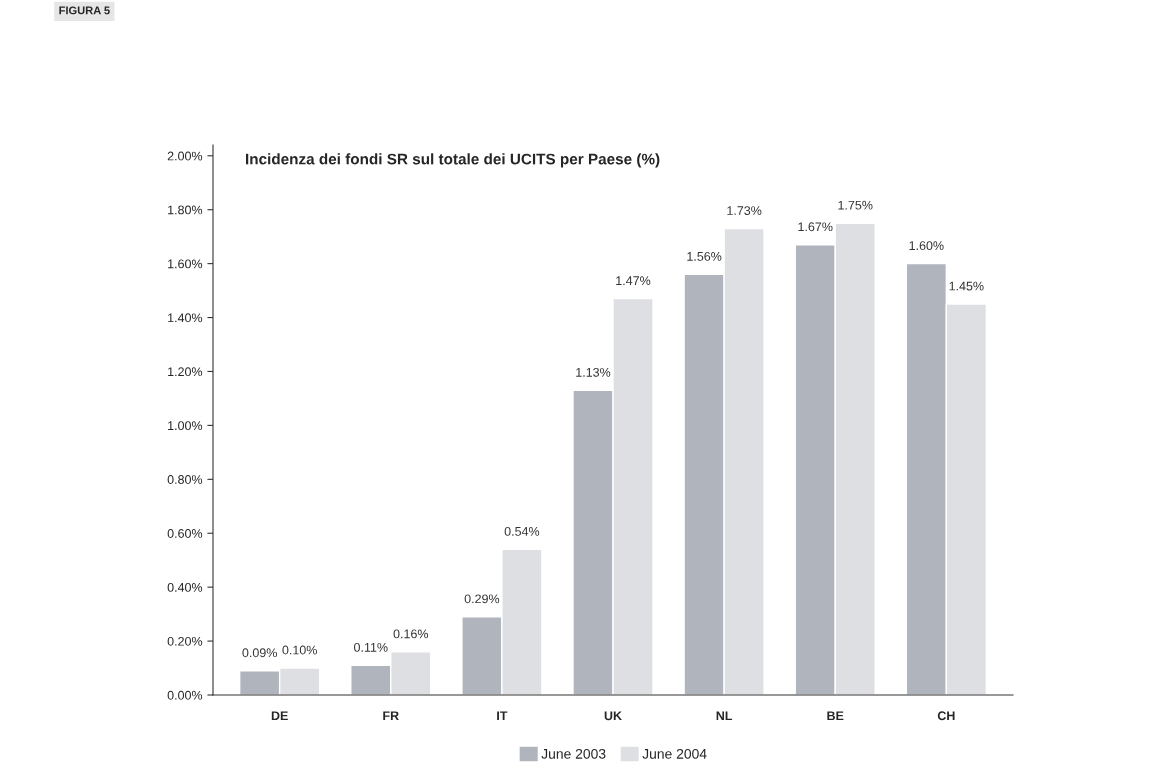 This screenshot has width=1173, height=773. I want to click on data-label: 0.54%, so click(522, 531).